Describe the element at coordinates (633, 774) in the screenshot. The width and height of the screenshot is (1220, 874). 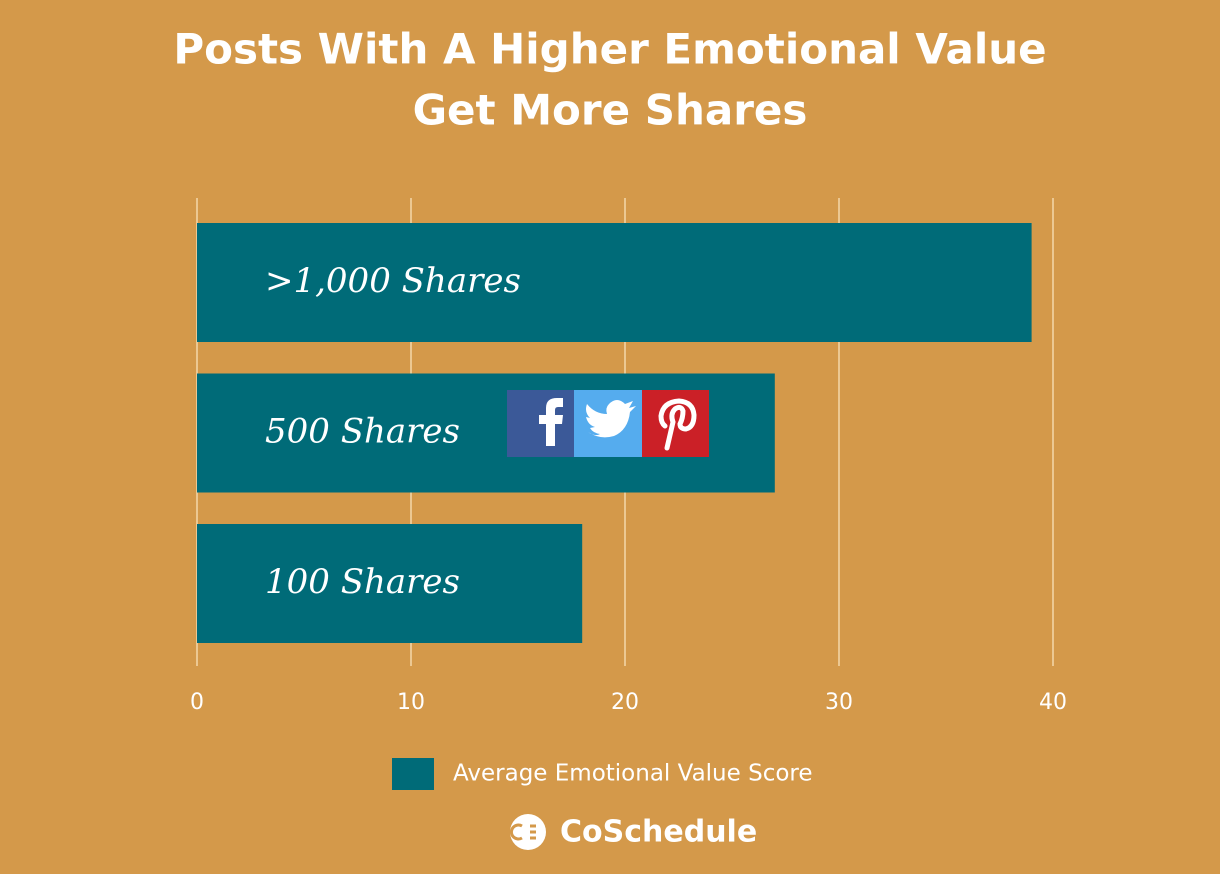
I see `legend-label: Average Emotional Value Score` at that location.